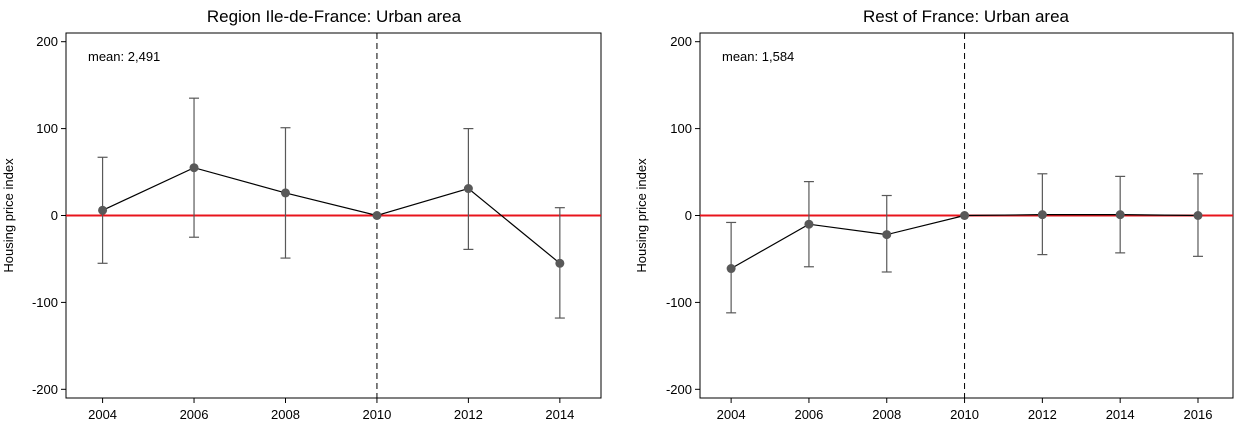 This screenshot has width=1235, height=426. Describe the element at coordinates (758, 56) in the screenshot. I see `mean-annotation: mean: 1,584` at that location.